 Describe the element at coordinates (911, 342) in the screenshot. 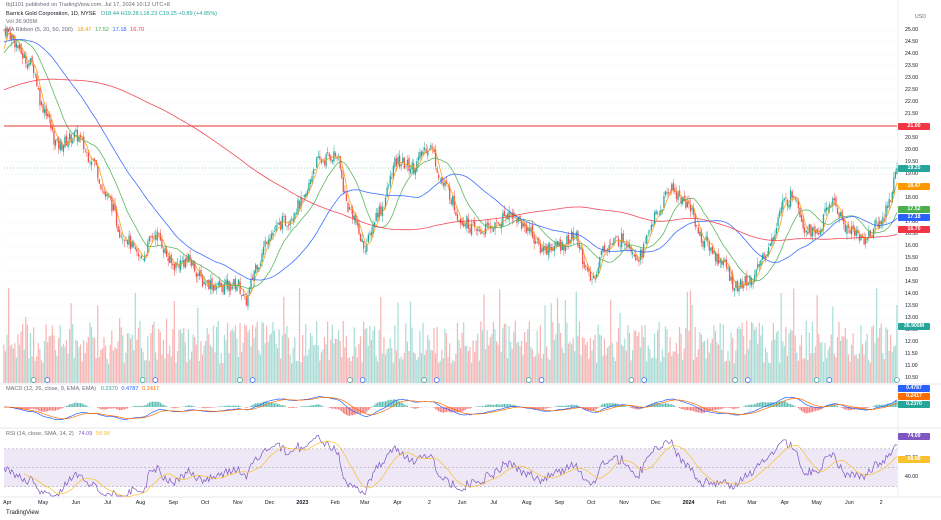

I see `price-tick-label: 12.00` at that location.